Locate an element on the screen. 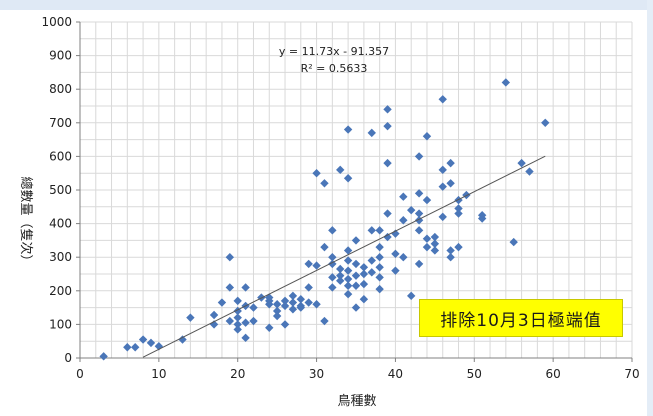 The height and width of the screenshot is (416, 653). x-tick-label: 30 is located at coordinates (316, 374).